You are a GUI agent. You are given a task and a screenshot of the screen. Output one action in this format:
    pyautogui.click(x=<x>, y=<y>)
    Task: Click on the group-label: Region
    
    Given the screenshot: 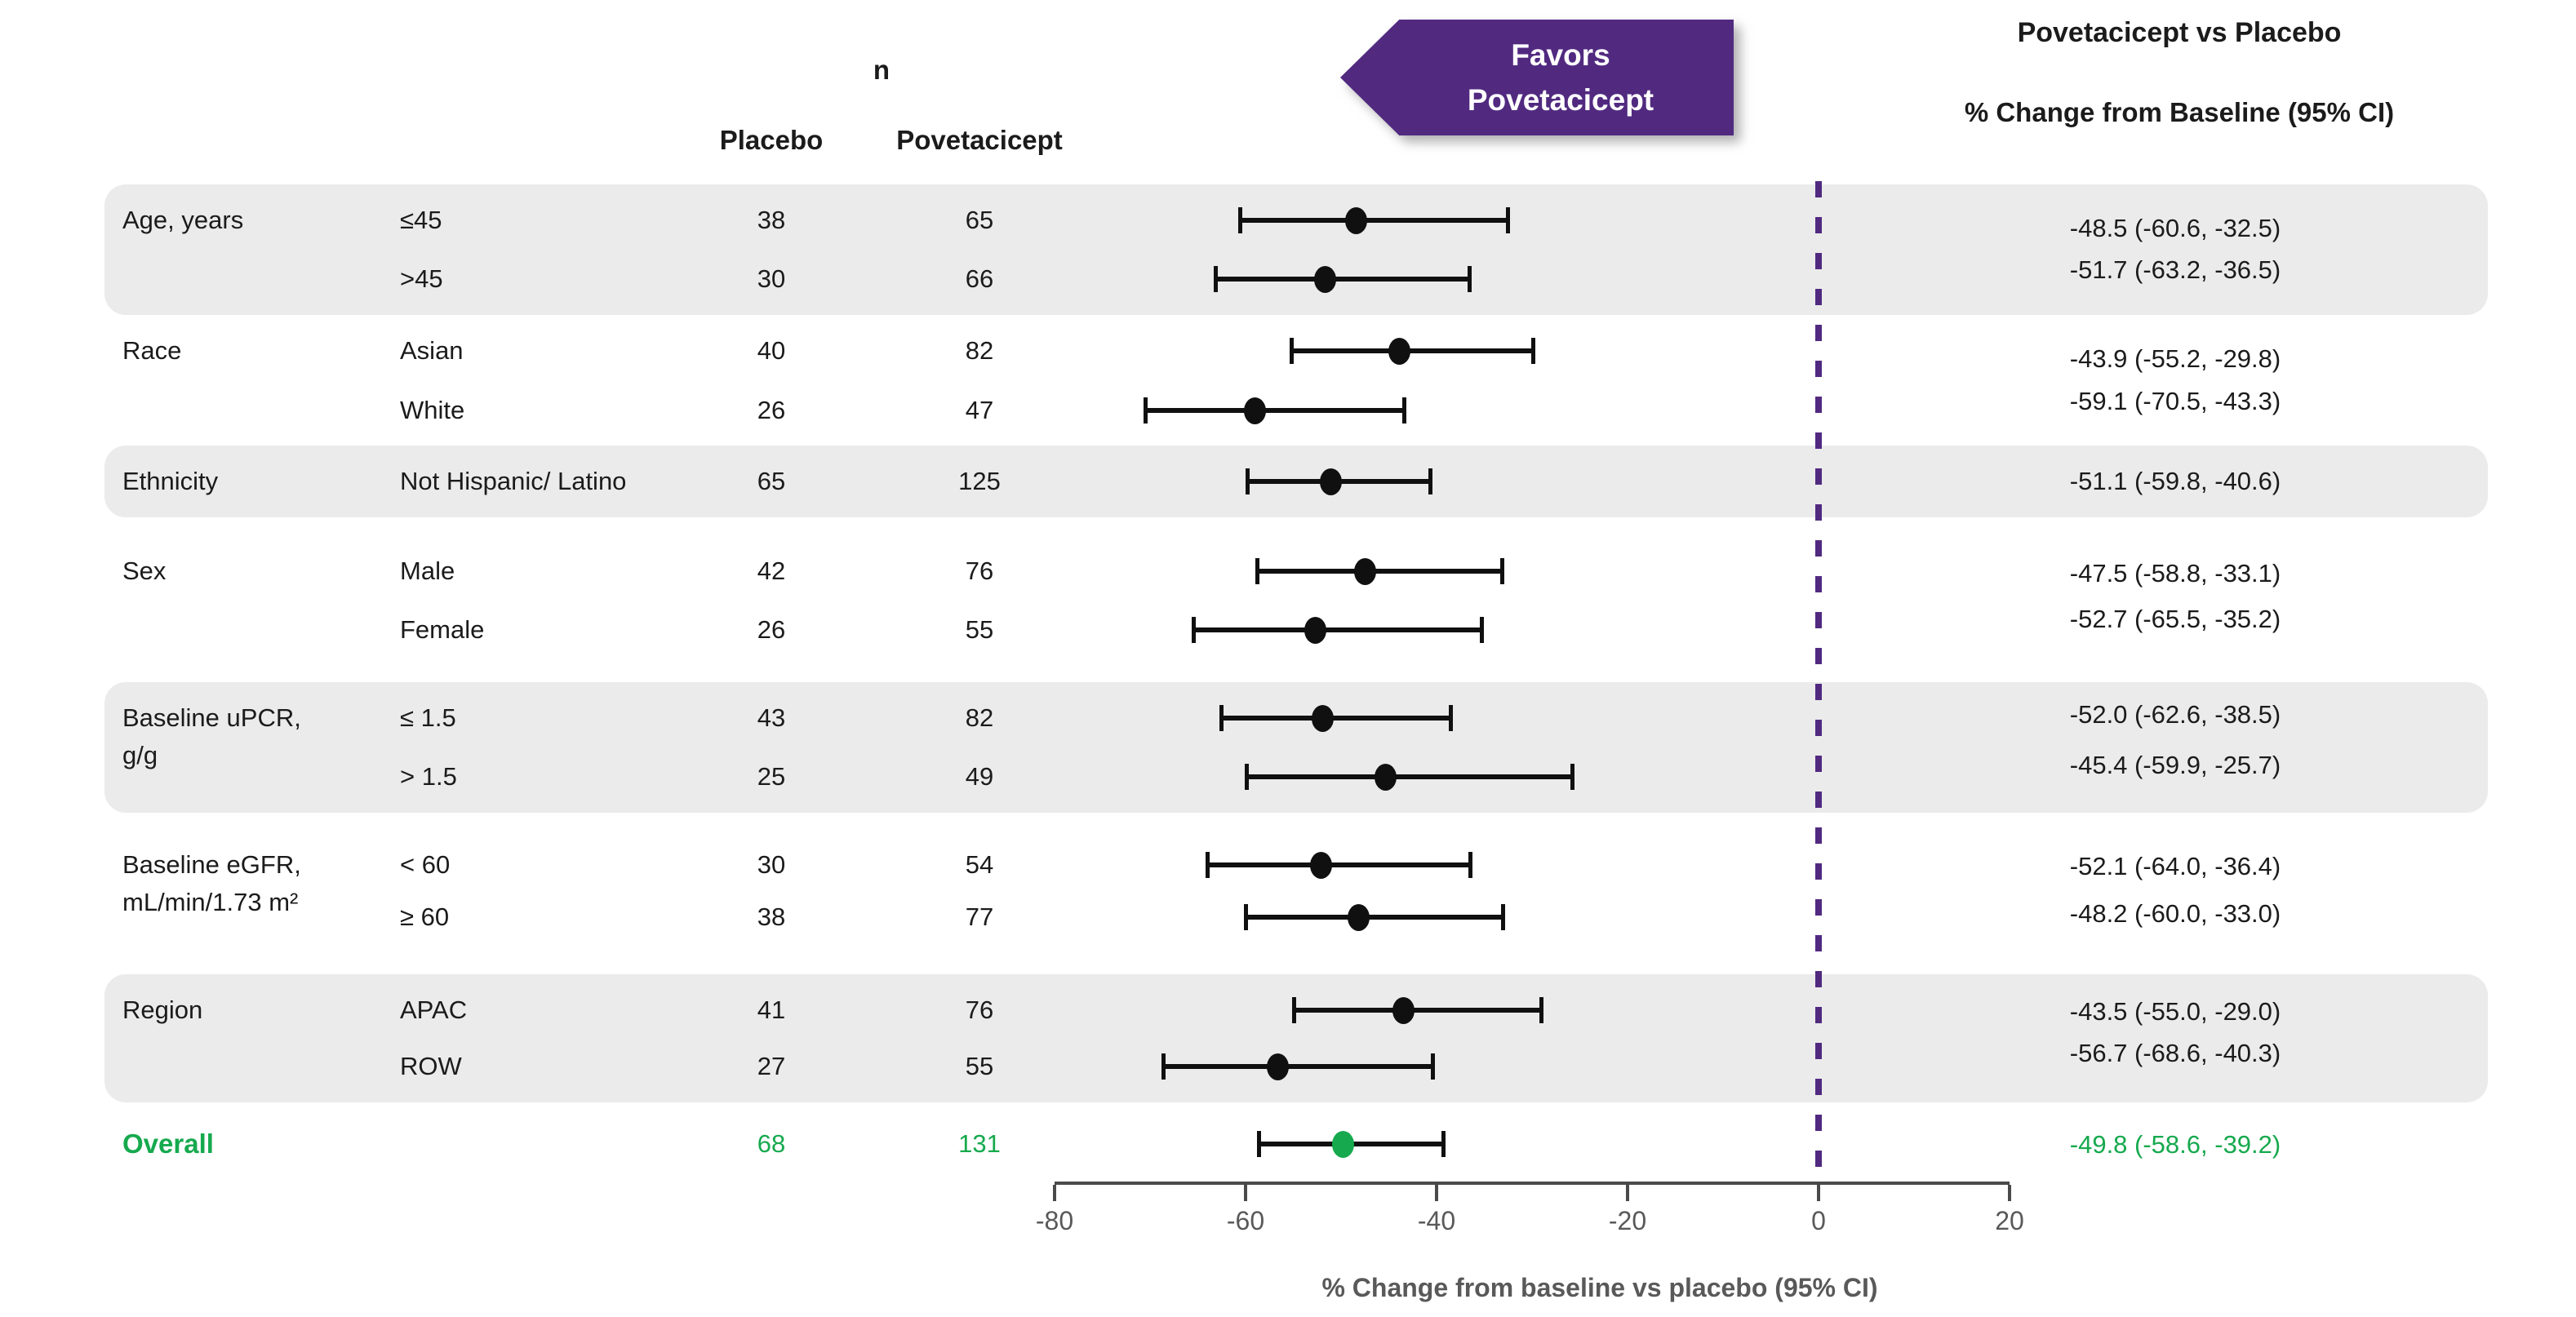 What is the action you would take?
    pyautogui.click(x=162, y=1010)
    